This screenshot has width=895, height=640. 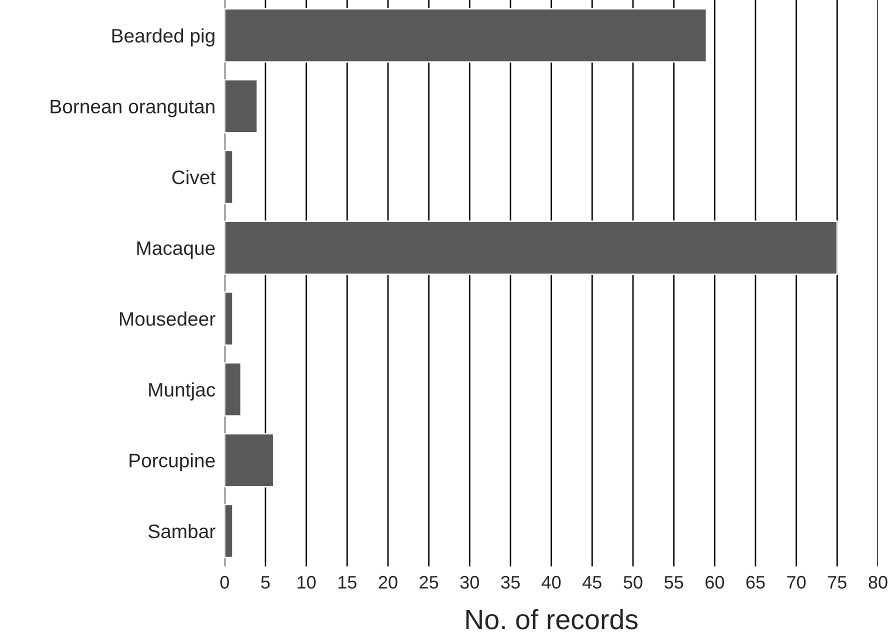 What do you see at coordinates (510, 582) in the screenshot?
I see `x-tick-label: 35` at bounding box center [510, 582].